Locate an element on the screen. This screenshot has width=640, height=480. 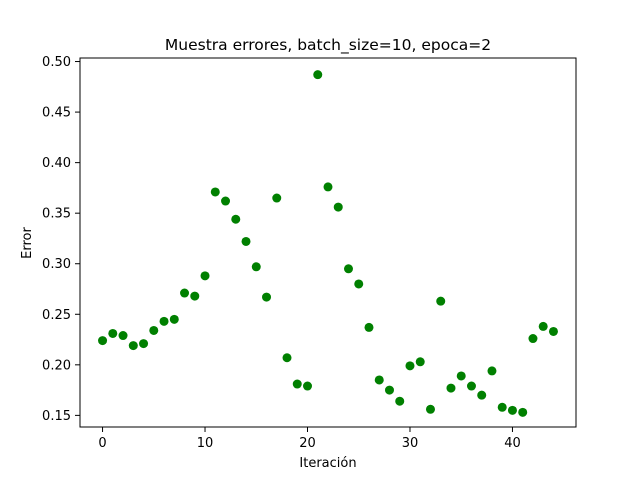
y-axis-label: Error is located at coordinates (27, 243).